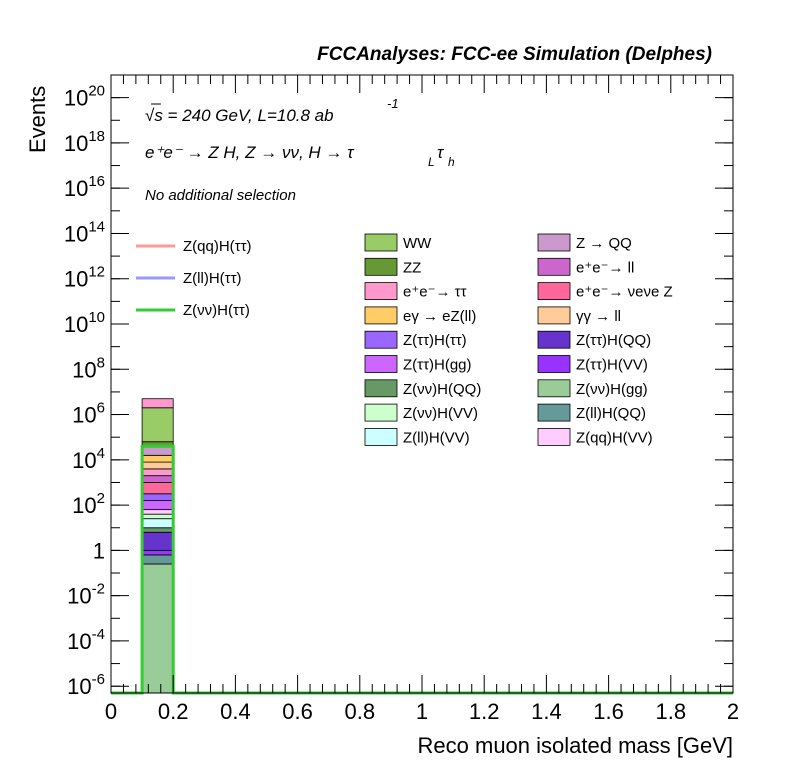 Image resolution: width=796 pixels, height=772 pixels. I want to click on y-tick-label: 10⁸, so click(88, 368).